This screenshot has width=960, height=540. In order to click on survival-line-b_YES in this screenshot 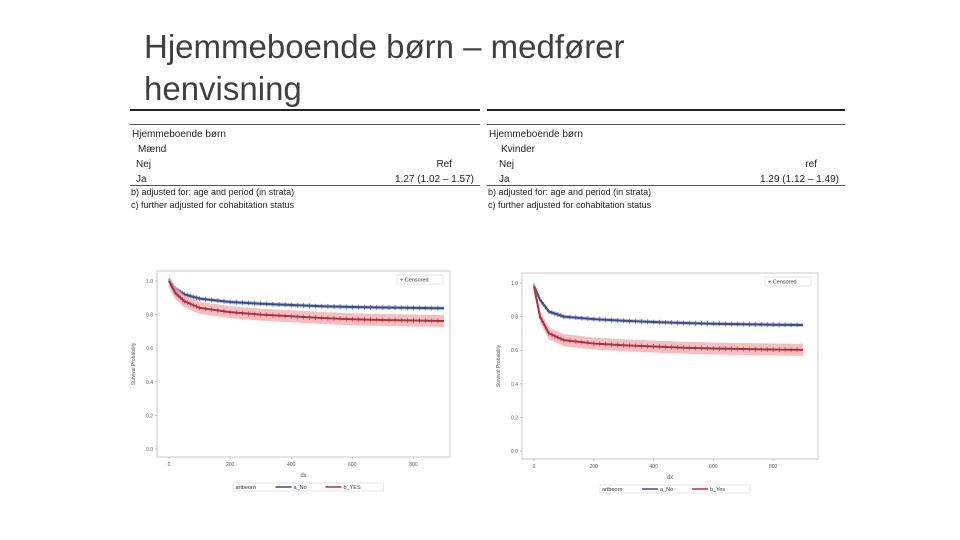, I will do `click(306, 301)`.